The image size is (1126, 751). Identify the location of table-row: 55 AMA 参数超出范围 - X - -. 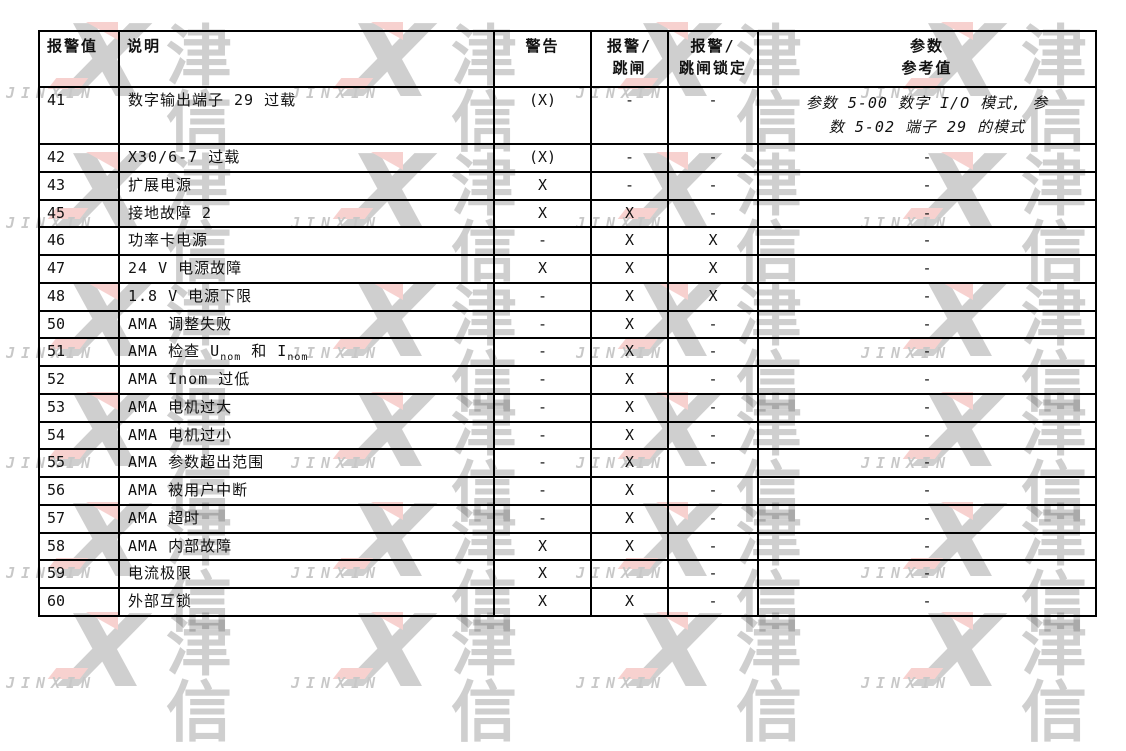
(567, 463).